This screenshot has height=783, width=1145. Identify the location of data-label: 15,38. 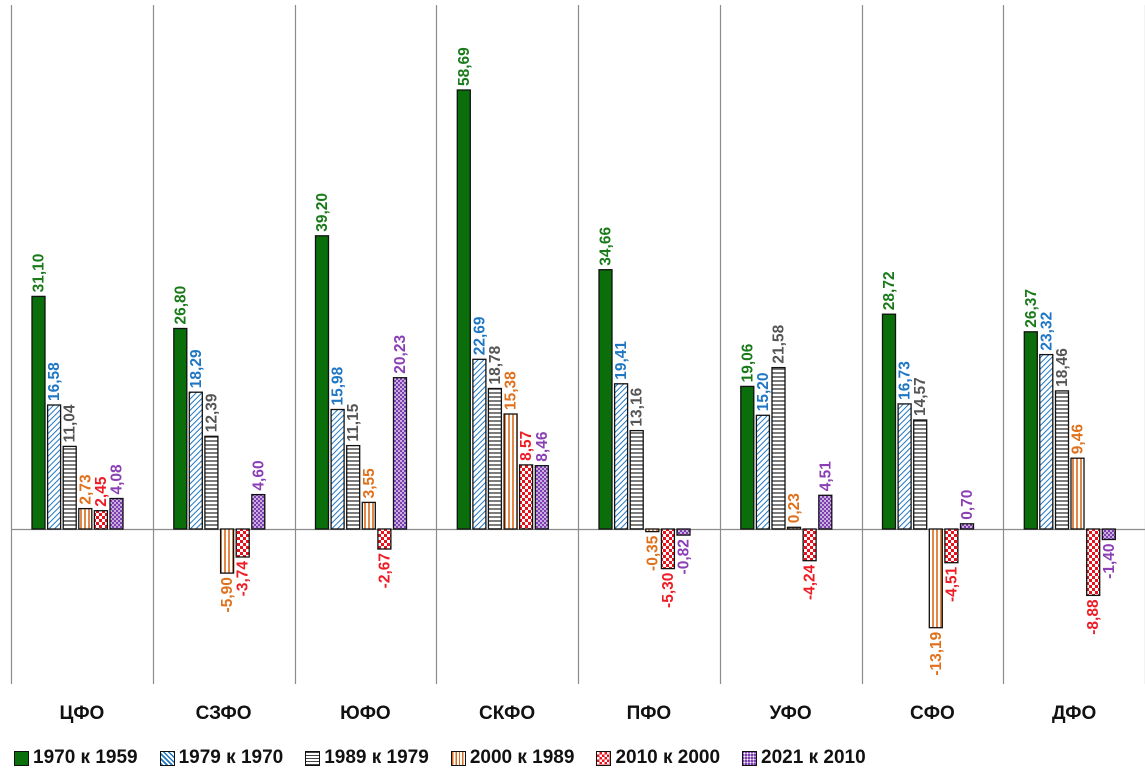
(511, 390).